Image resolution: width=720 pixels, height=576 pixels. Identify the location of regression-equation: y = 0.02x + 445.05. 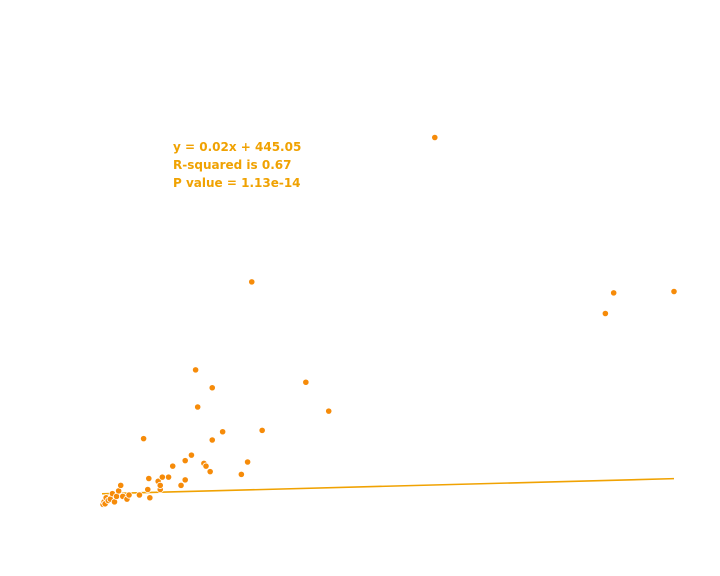
(237, 147).